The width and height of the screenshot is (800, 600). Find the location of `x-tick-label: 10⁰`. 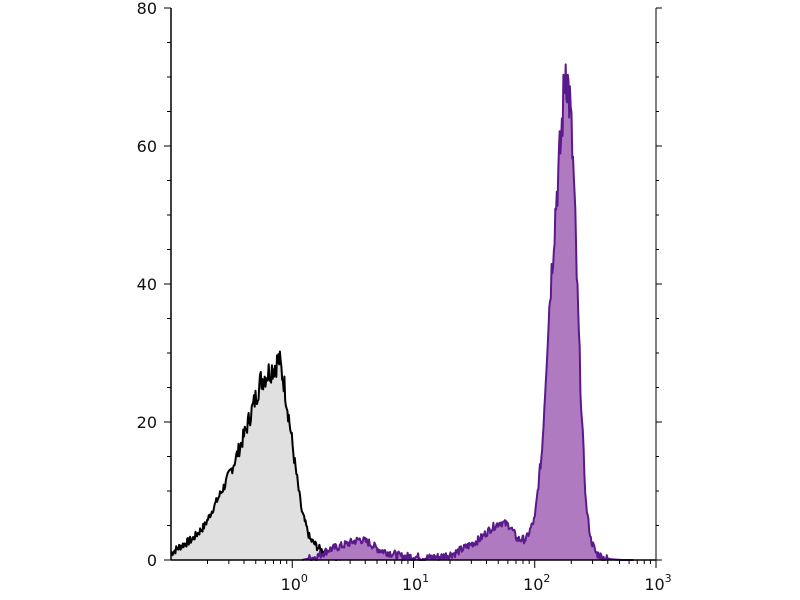

x-tick-label: 10⁰ is located at coordinates (294, 583).